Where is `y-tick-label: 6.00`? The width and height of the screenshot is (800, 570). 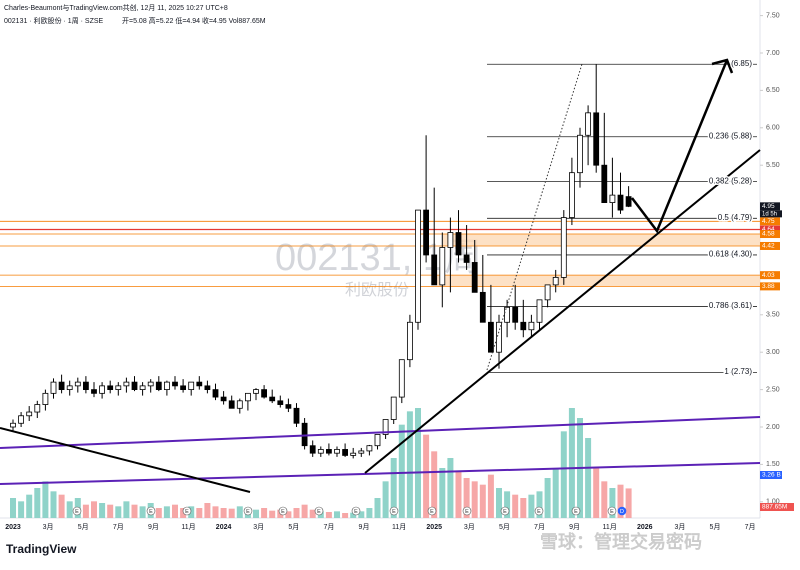 y-tick-label: 6.00 is located at coordinates (773, 128).